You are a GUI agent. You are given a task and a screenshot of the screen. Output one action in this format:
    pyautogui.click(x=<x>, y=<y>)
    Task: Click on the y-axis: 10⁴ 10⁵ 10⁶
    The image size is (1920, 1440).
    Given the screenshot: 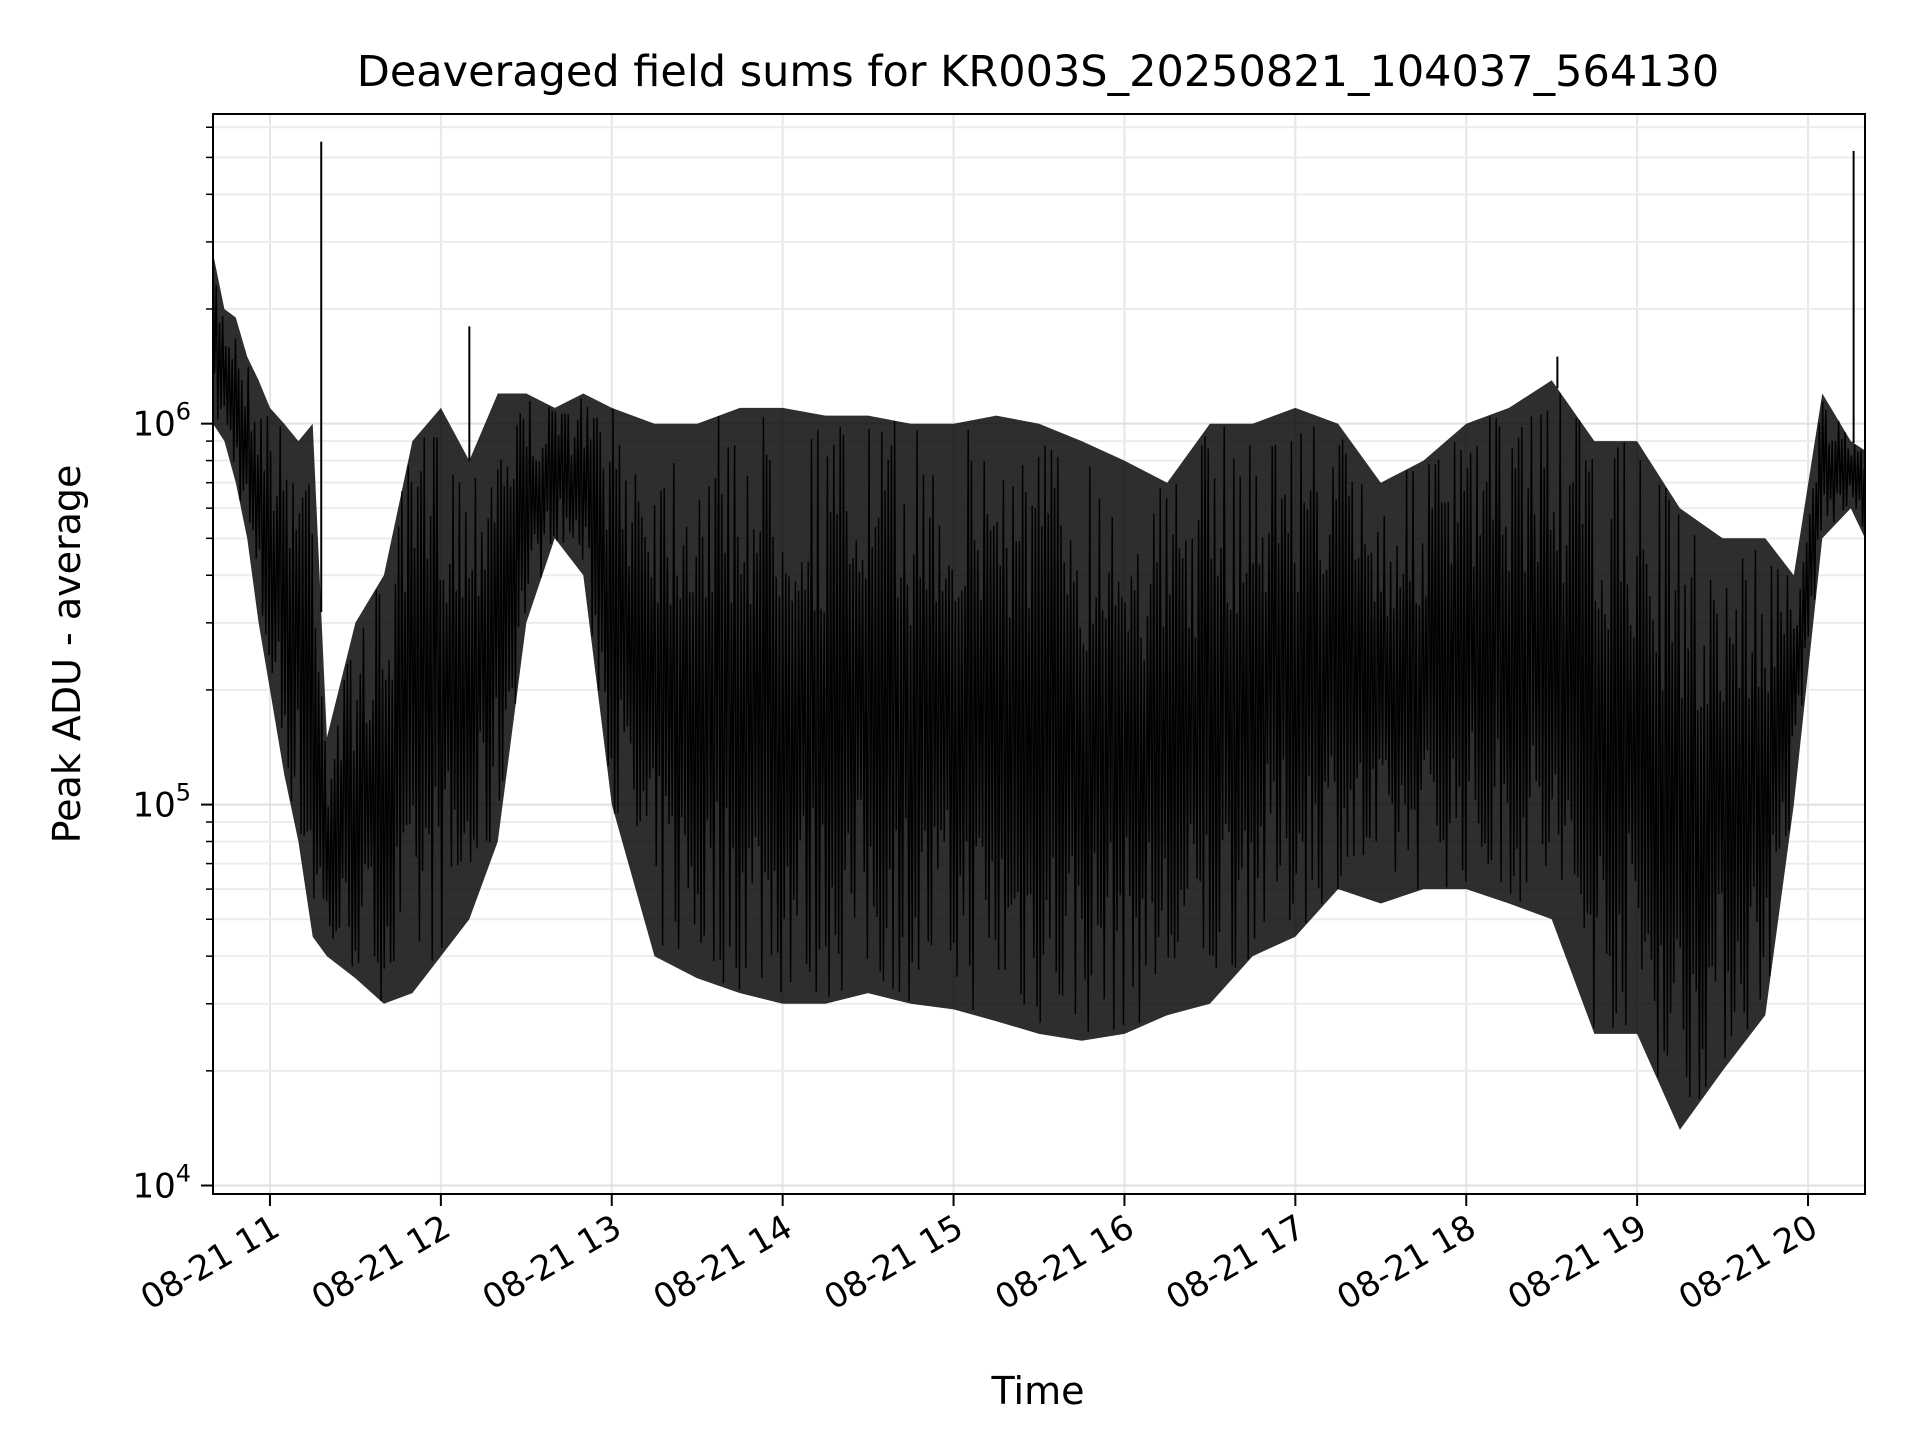 What is the action you would take?
    pyautogui.click(x=172, y=666)
    